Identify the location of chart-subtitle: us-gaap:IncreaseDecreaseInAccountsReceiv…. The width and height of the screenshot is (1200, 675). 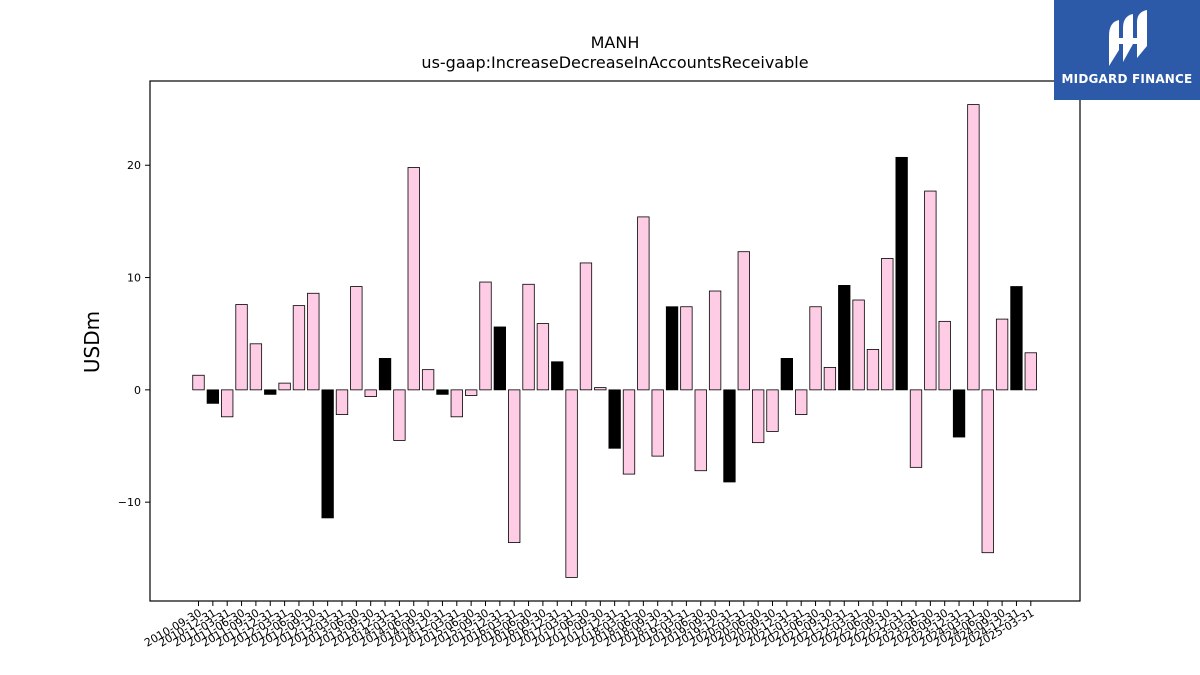
(614, 62).